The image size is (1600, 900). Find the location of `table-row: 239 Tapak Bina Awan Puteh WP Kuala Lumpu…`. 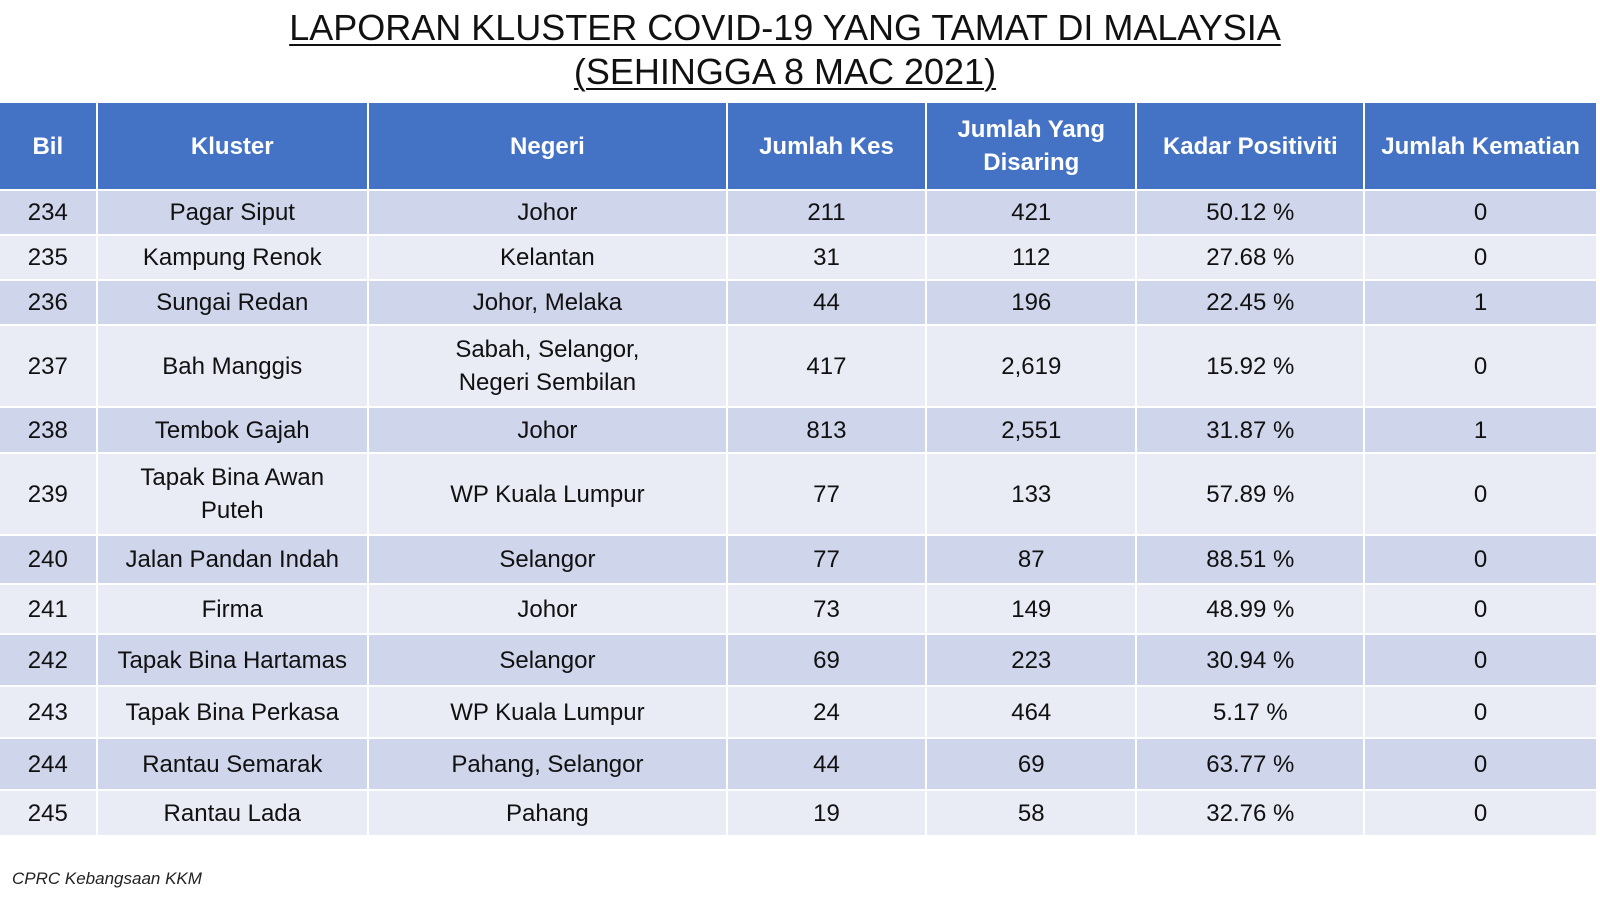

table-row: 239 Tapak Bina Awan Puteh WP Kuala Lumpu… is located at coordinates (798, 494).